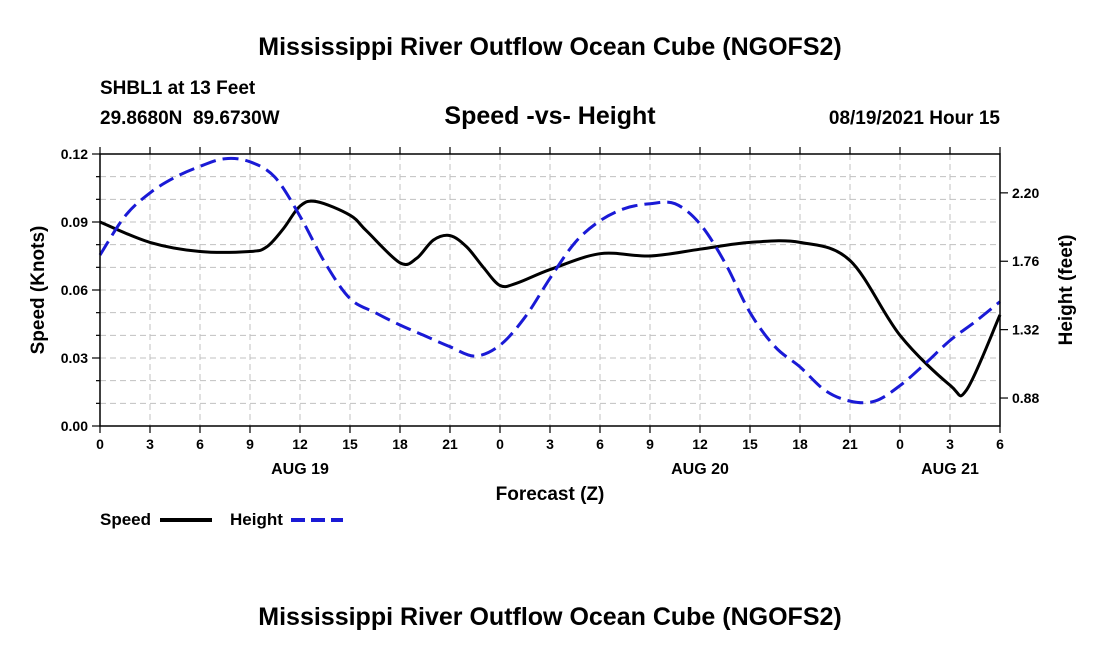  Describe the element at coordinates (915, 118) in the screenshot. I see `forecast-datetime: 08/19/2021 Hour 15` at that location.